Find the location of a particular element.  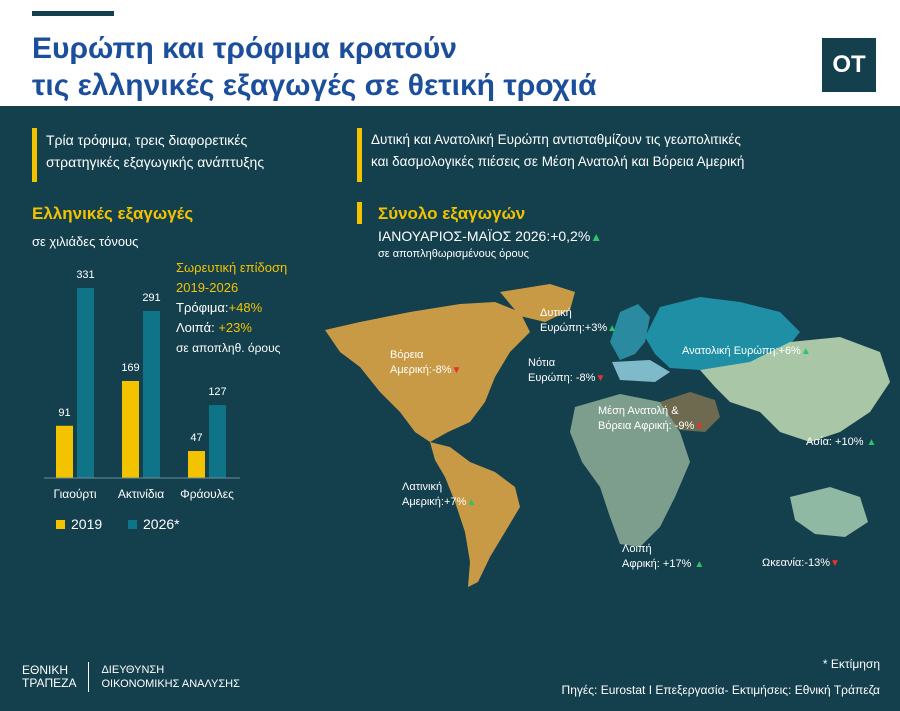

north-america-line-2: Αμερική:-8%▼ is located at coordinates (425, 370).